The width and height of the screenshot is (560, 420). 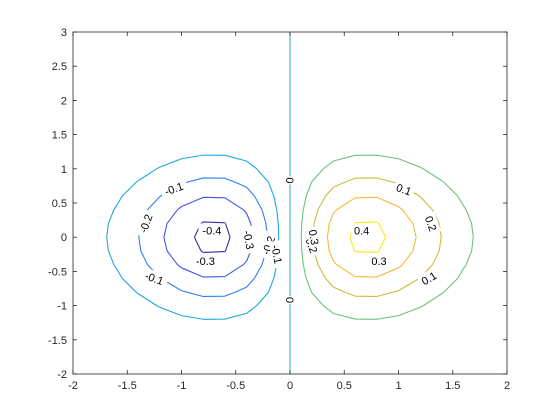 I want to click on contour-label: 0.4, so click(x=361, y=231).